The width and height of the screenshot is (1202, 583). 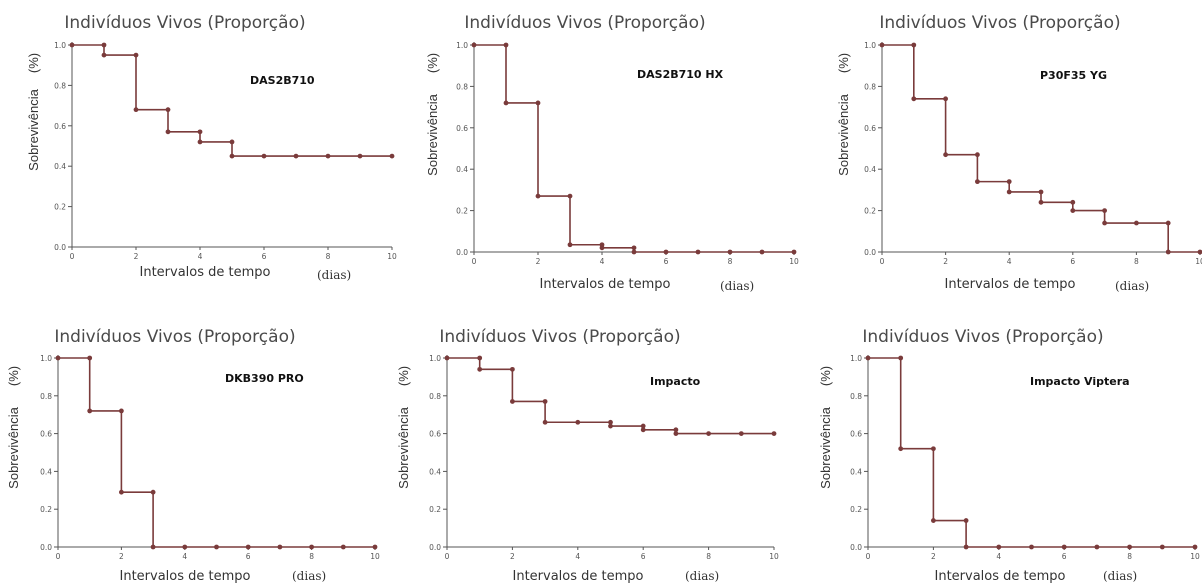 What do you see at coordinates (216, 452) in the screenshot?
I see `survival-step-line` at bounding box center [216, 452].